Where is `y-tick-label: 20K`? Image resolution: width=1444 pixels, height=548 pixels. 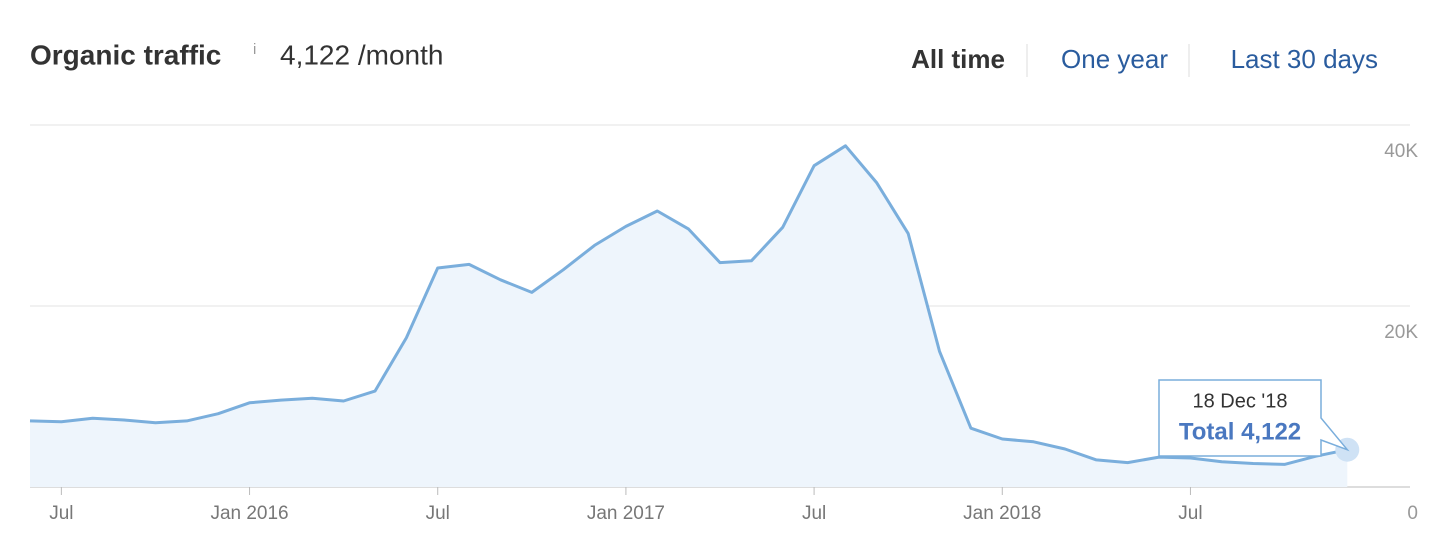
y-tick-label: 20K is located at coordinates (1401, 332).